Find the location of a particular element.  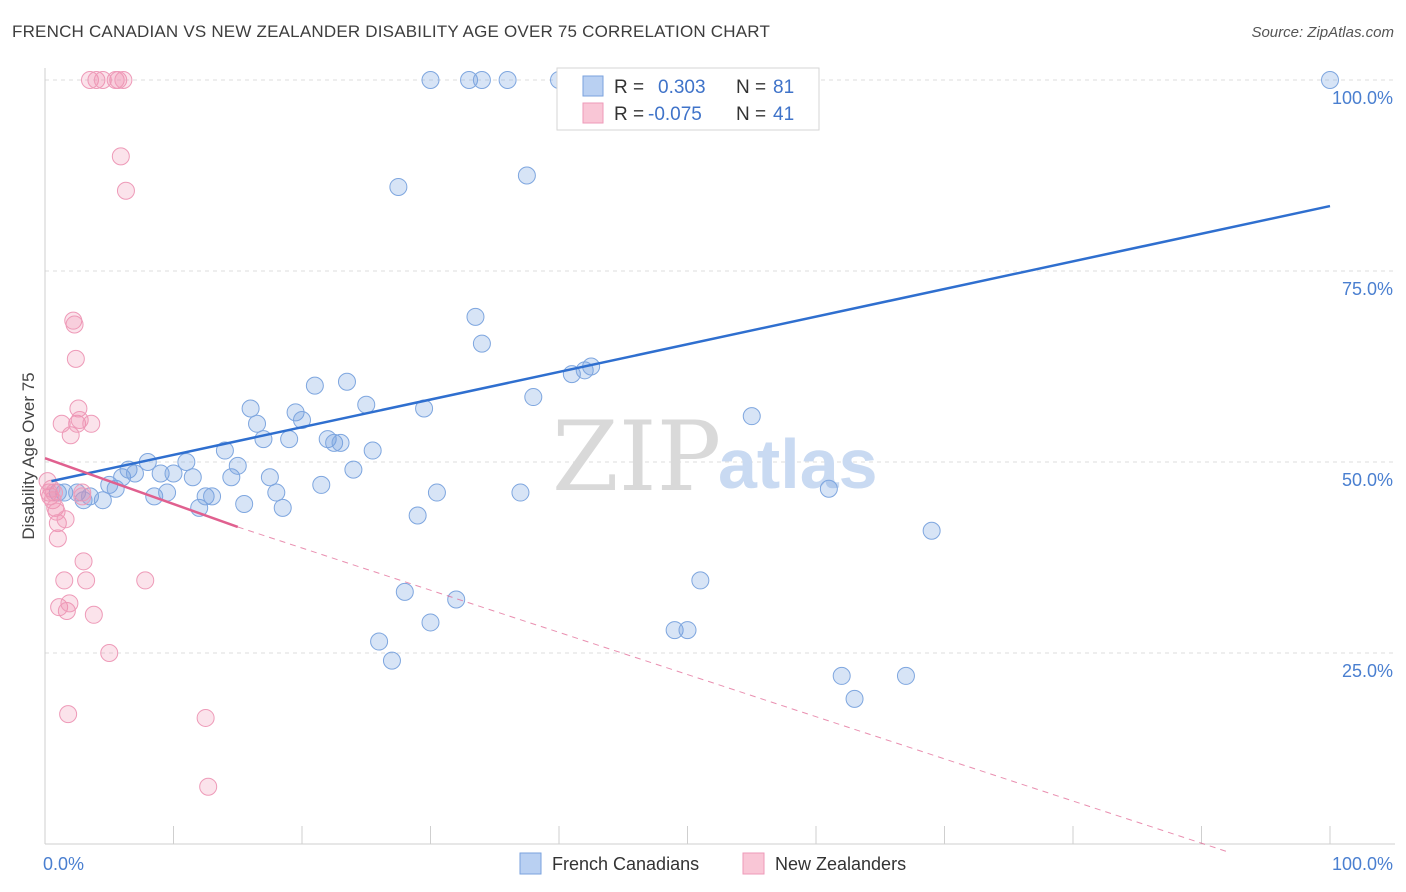

legend-swatch-french-canadians is located at coordinates (593, 86).